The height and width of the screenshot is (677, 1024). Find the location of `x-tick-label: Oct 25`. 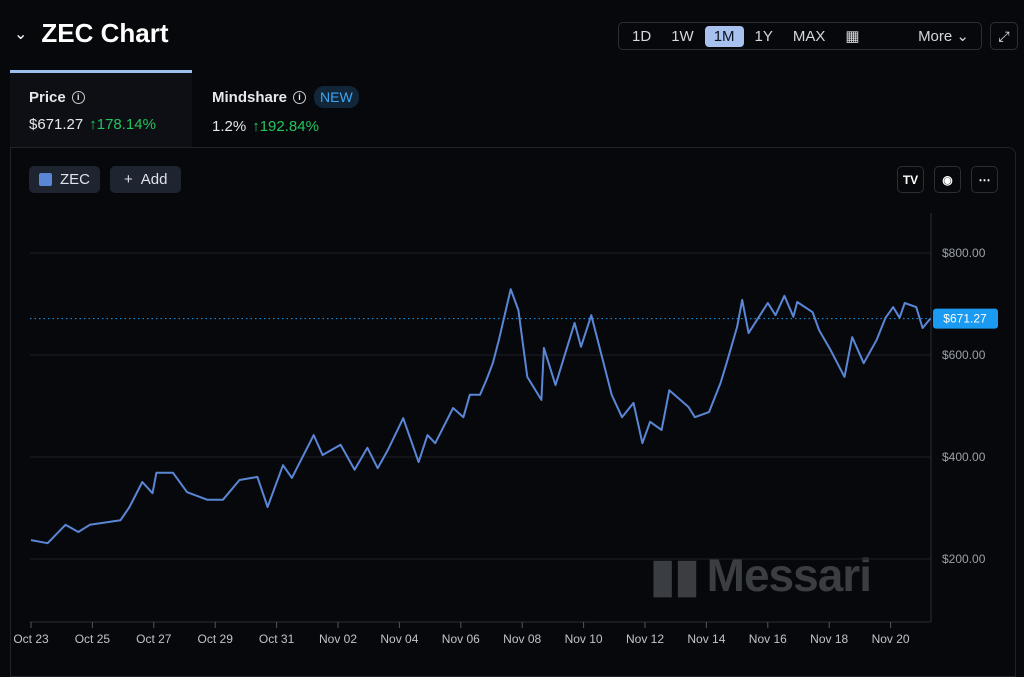

x-tick-label: Oct 25 is located at coordinates (93, 639).